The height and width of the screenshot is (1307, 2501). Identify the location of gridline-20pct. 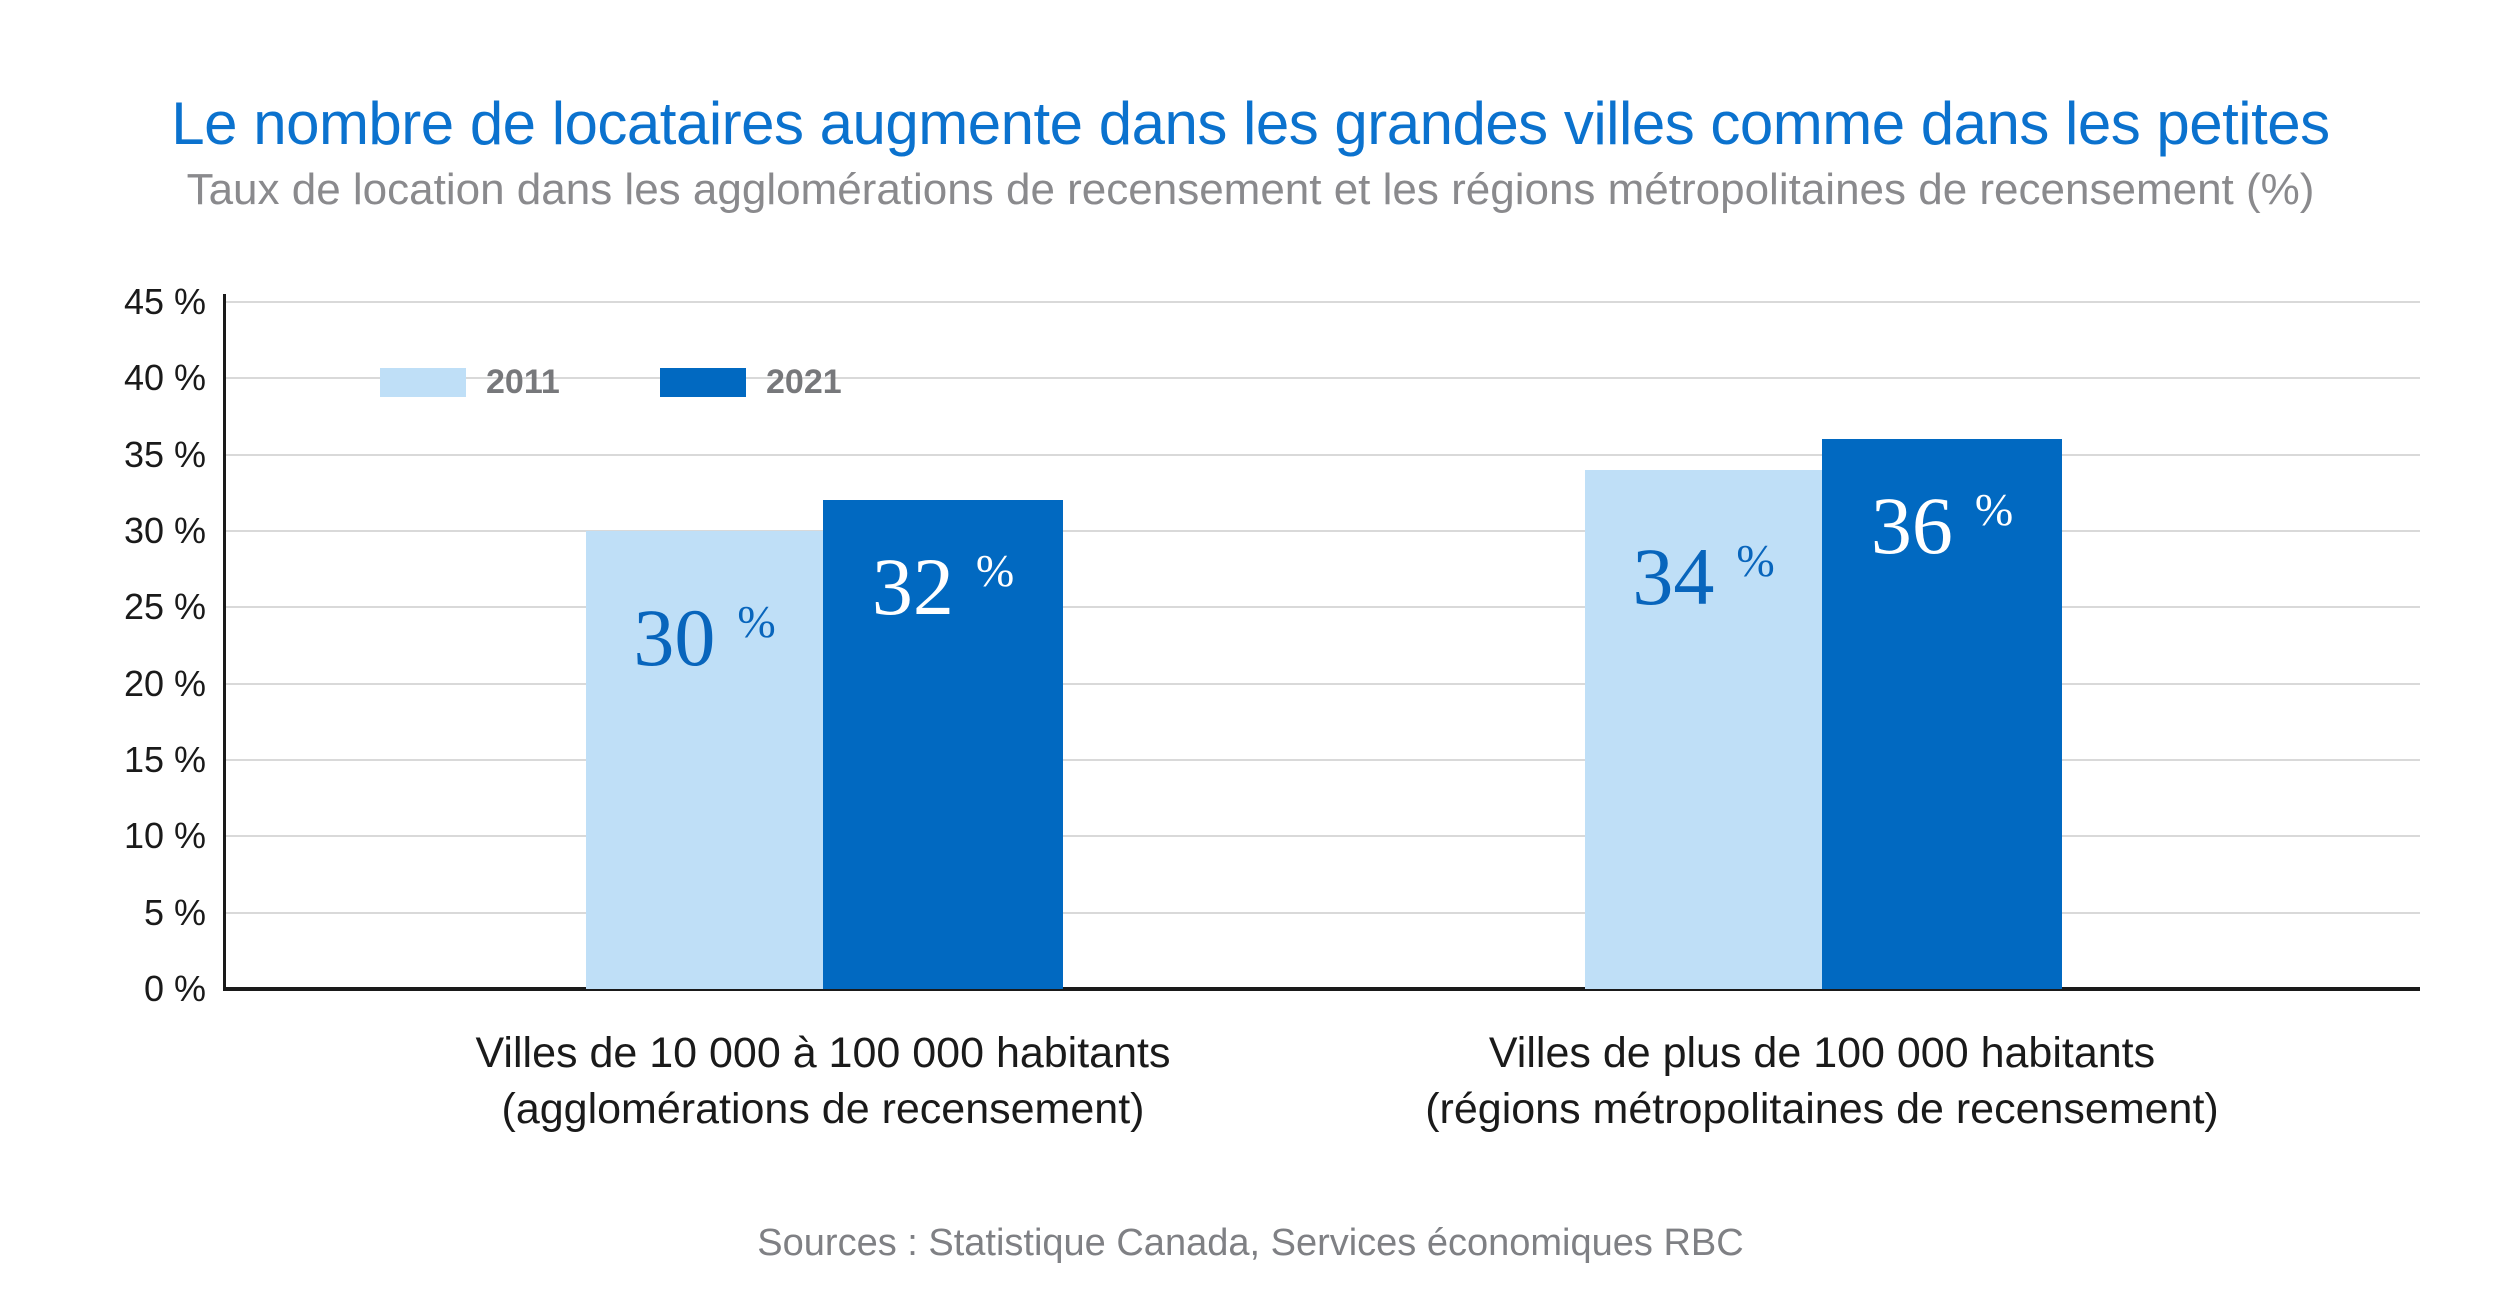
(1323, 683).